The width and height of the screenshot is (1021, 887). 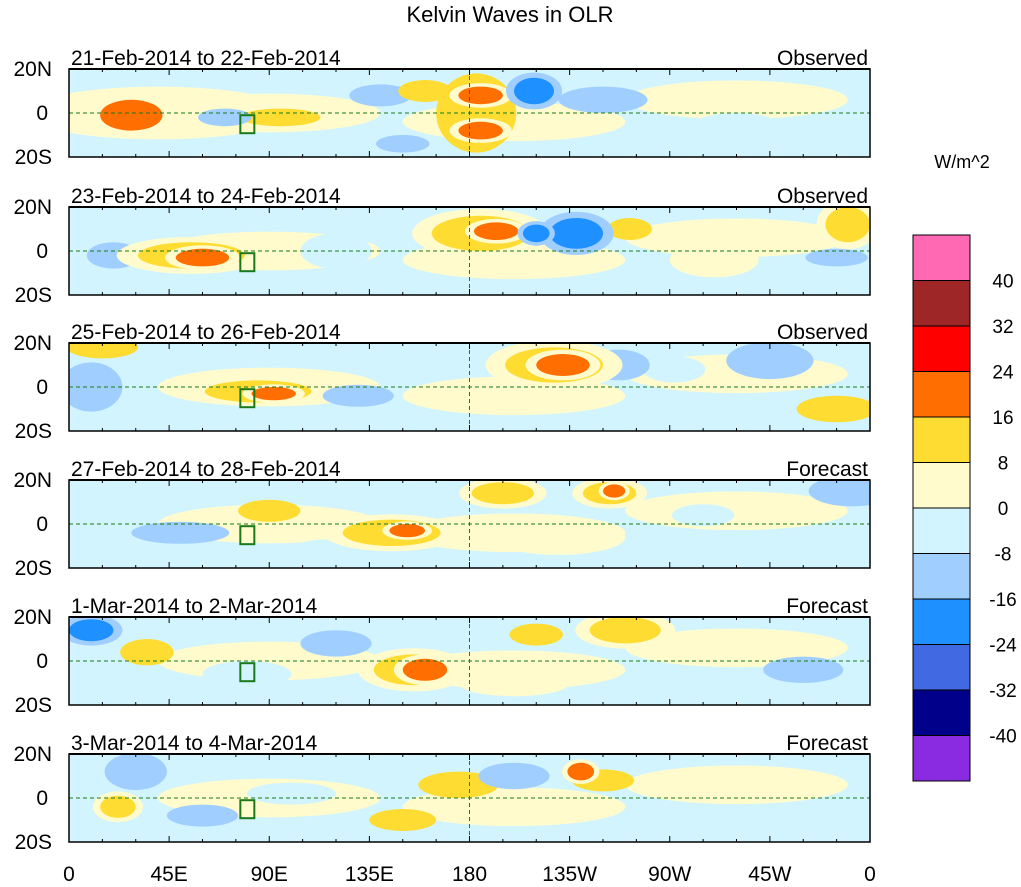 What do you see at coordinates (206, 58) in the screenshot?
I see `panel-date-range: 21-Feb-2014 to 22-Feb-2014` at bounding box center [206, 58].